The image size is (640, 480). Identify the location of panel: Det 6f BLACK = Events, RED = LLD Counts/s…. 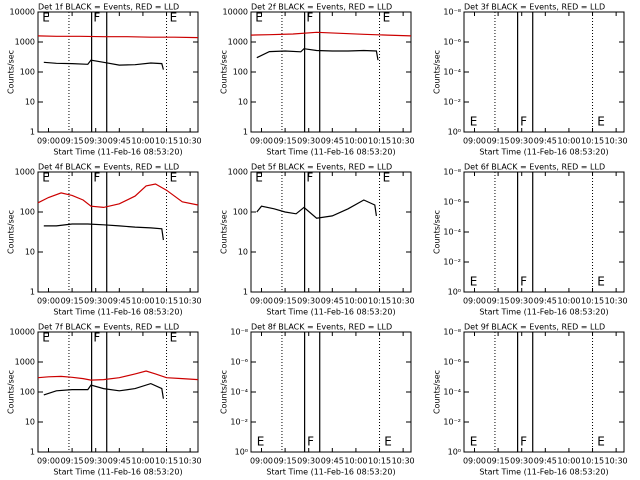
(530, 240).